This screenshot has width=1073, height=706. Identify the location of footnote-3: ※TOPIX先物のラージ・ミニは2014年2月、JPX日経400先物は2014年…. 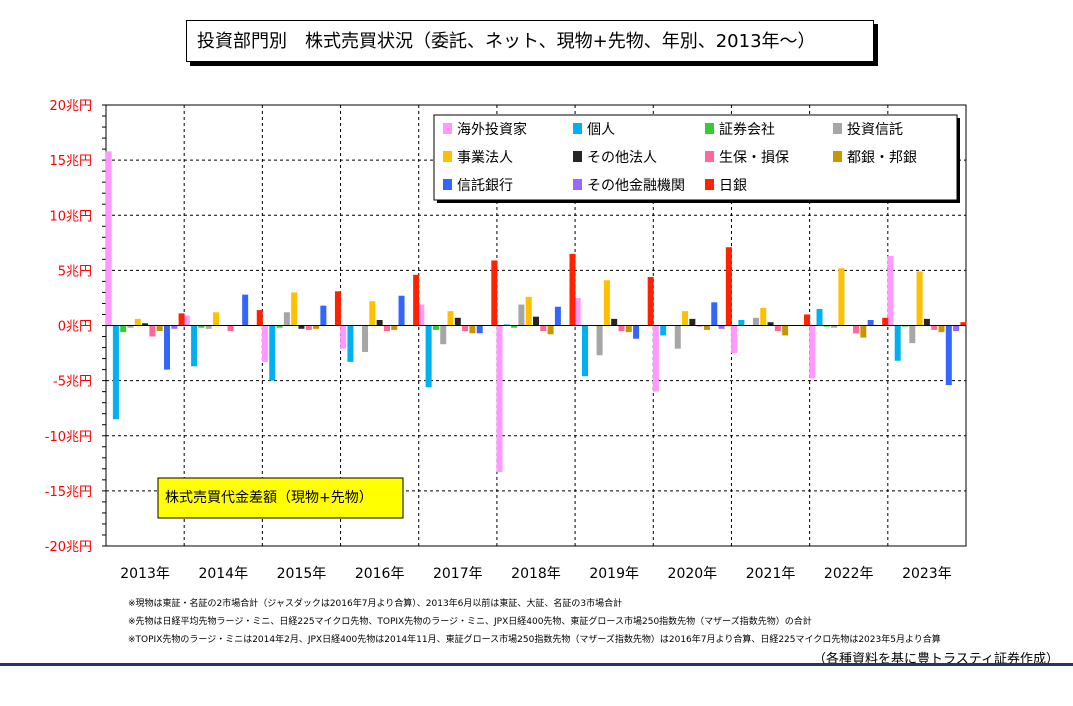
(534, 640).